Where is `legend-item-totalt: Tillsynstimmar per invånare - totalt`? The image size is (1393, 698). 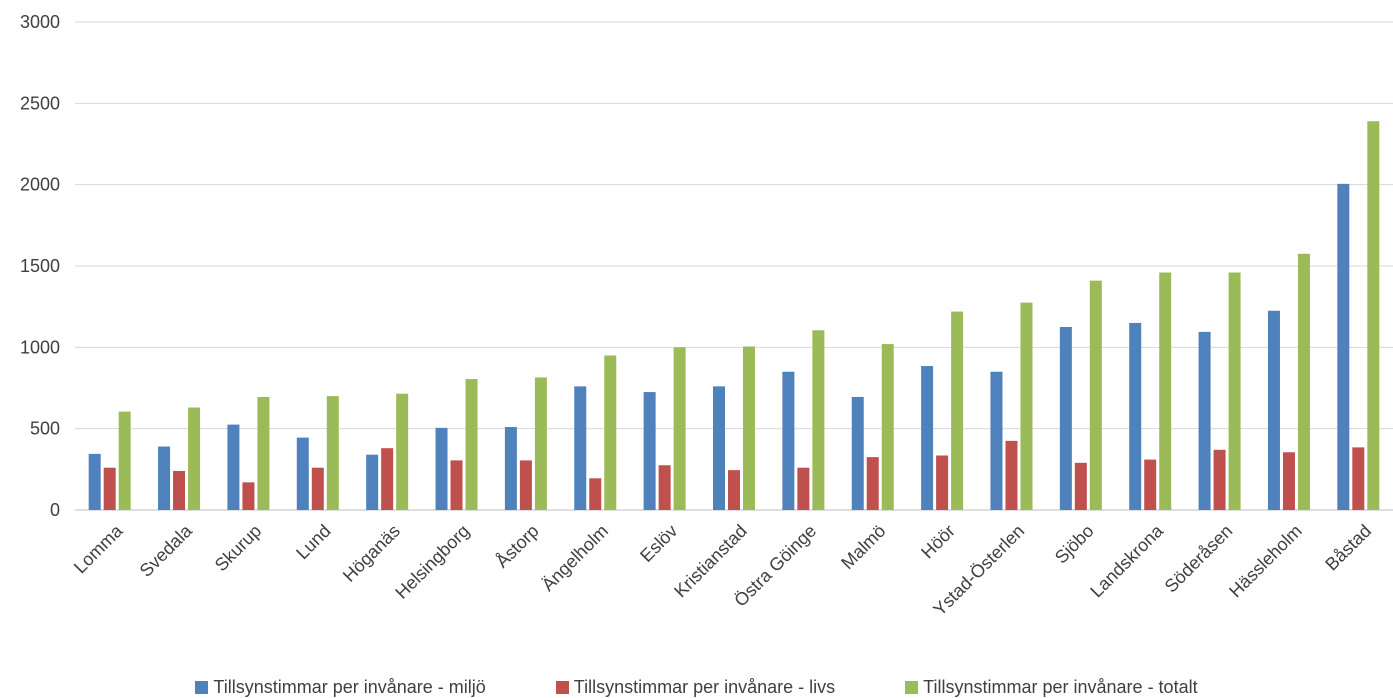
legend-item-totalt: Tillsynstimmar per invånare - totalt is located at coordinates (1051, 687).